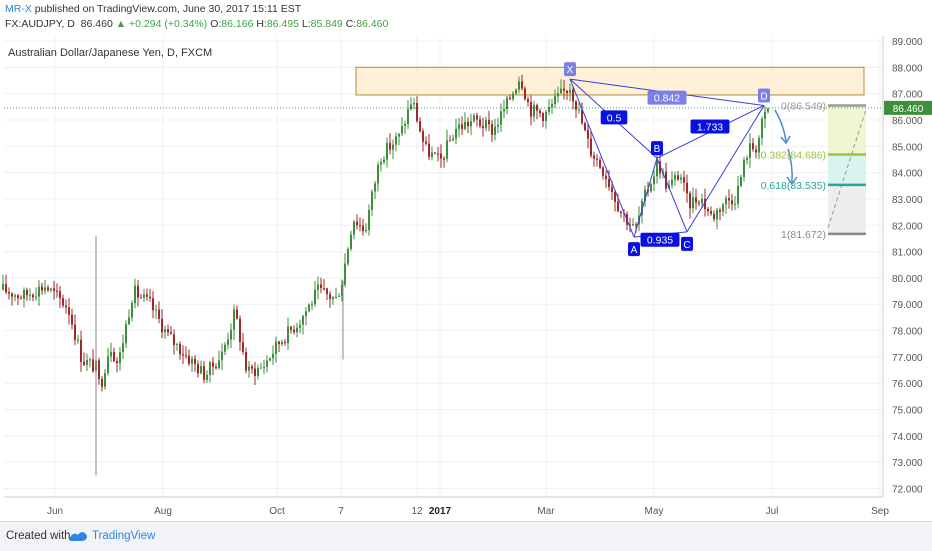 This screenshot has height=551, width=932. Describe the element at coordinates (907, 411) in the screenshot. I see `y-tick-label: 75.000` at that location.